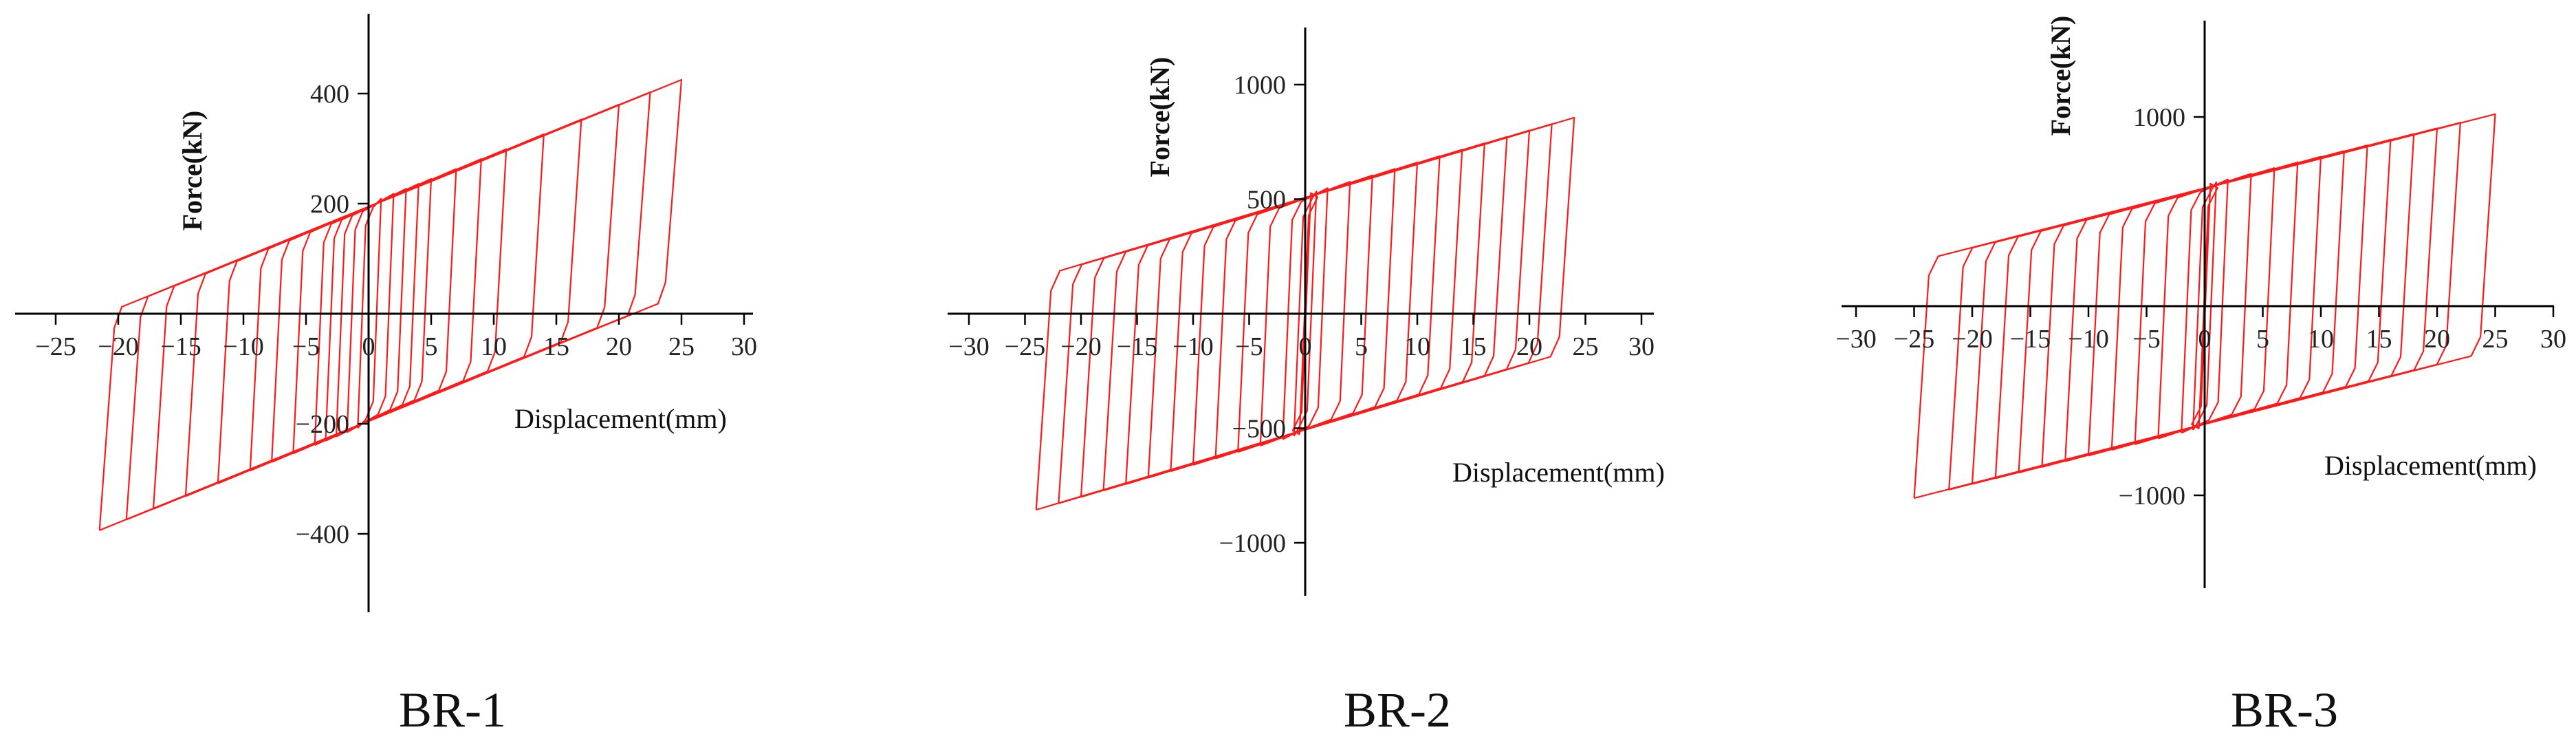 The width and height of the screenshot is (2576, 743). What do you see at coordinates (556, 346) in the screenshot?
I see `br-1-x-tick-label: 15` at bounding box center [556, 346].